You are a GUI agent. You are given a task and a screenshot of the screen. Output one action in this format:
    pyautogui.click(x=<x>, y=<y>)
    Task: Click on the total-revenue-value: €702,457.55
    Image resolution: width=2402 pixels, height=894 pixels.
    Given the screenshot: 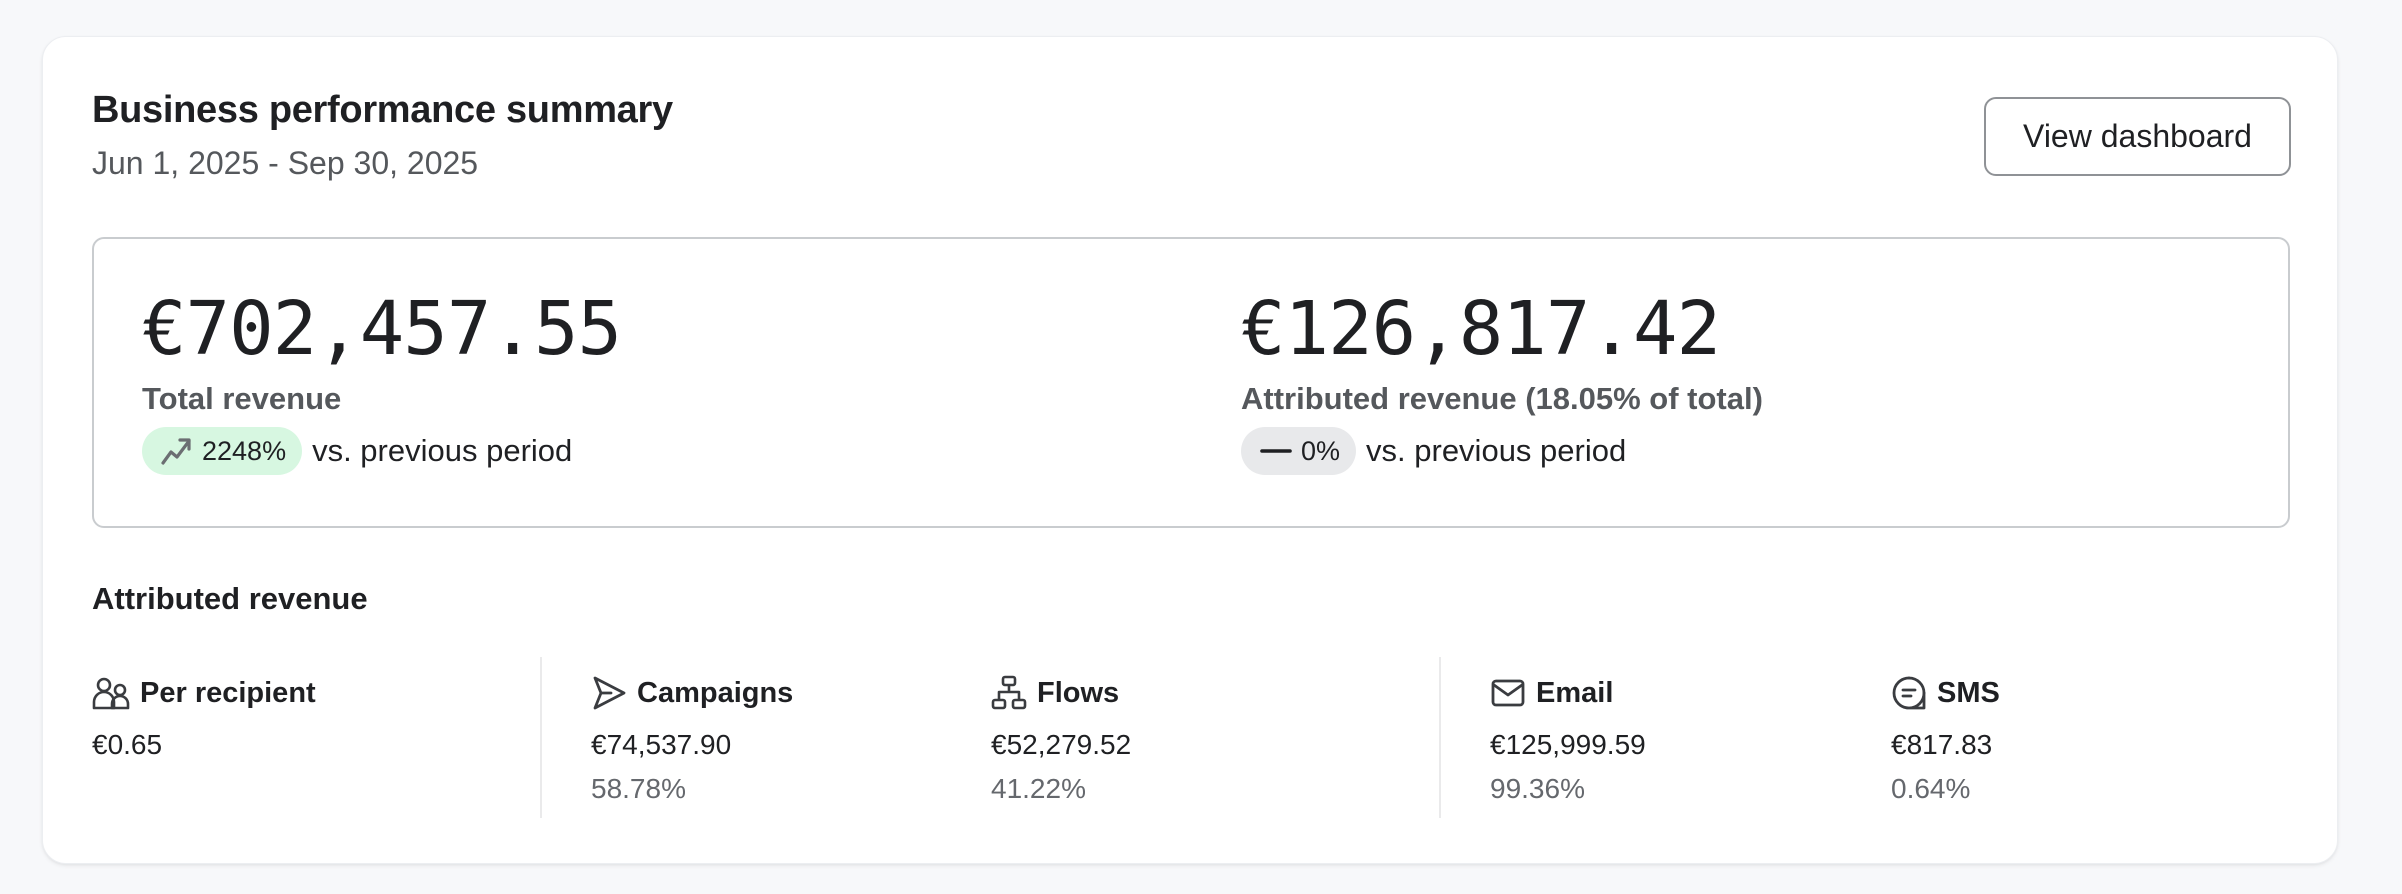 What is the action you would take?
    pyautogui.click(x=382, y=329)
    